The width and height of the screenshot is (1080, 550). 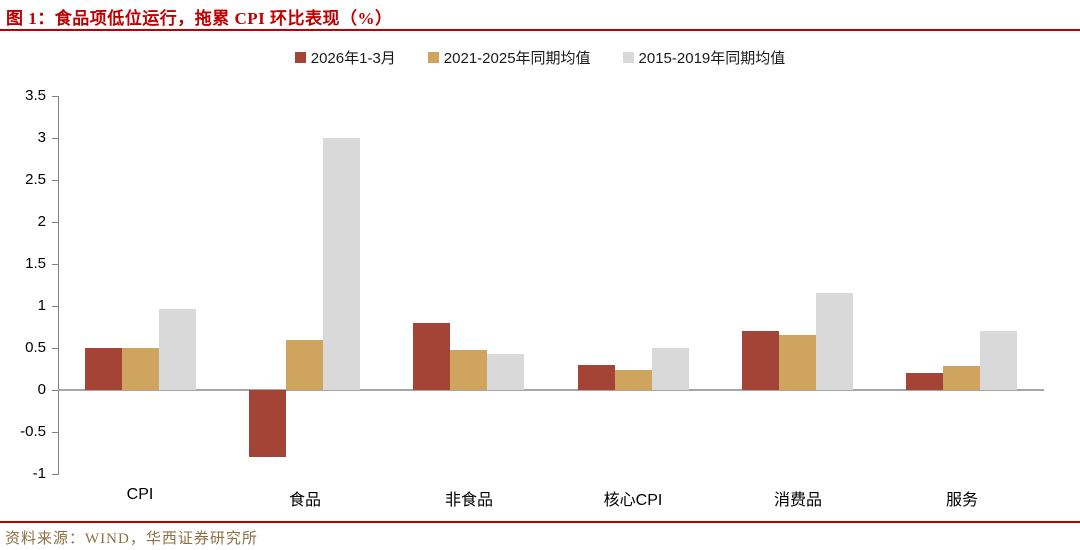 I want to click on chart-legend: 2026年1-3月 2021-2025年同期均值 2015-2019年同期均值, so click(x=540, y=57).